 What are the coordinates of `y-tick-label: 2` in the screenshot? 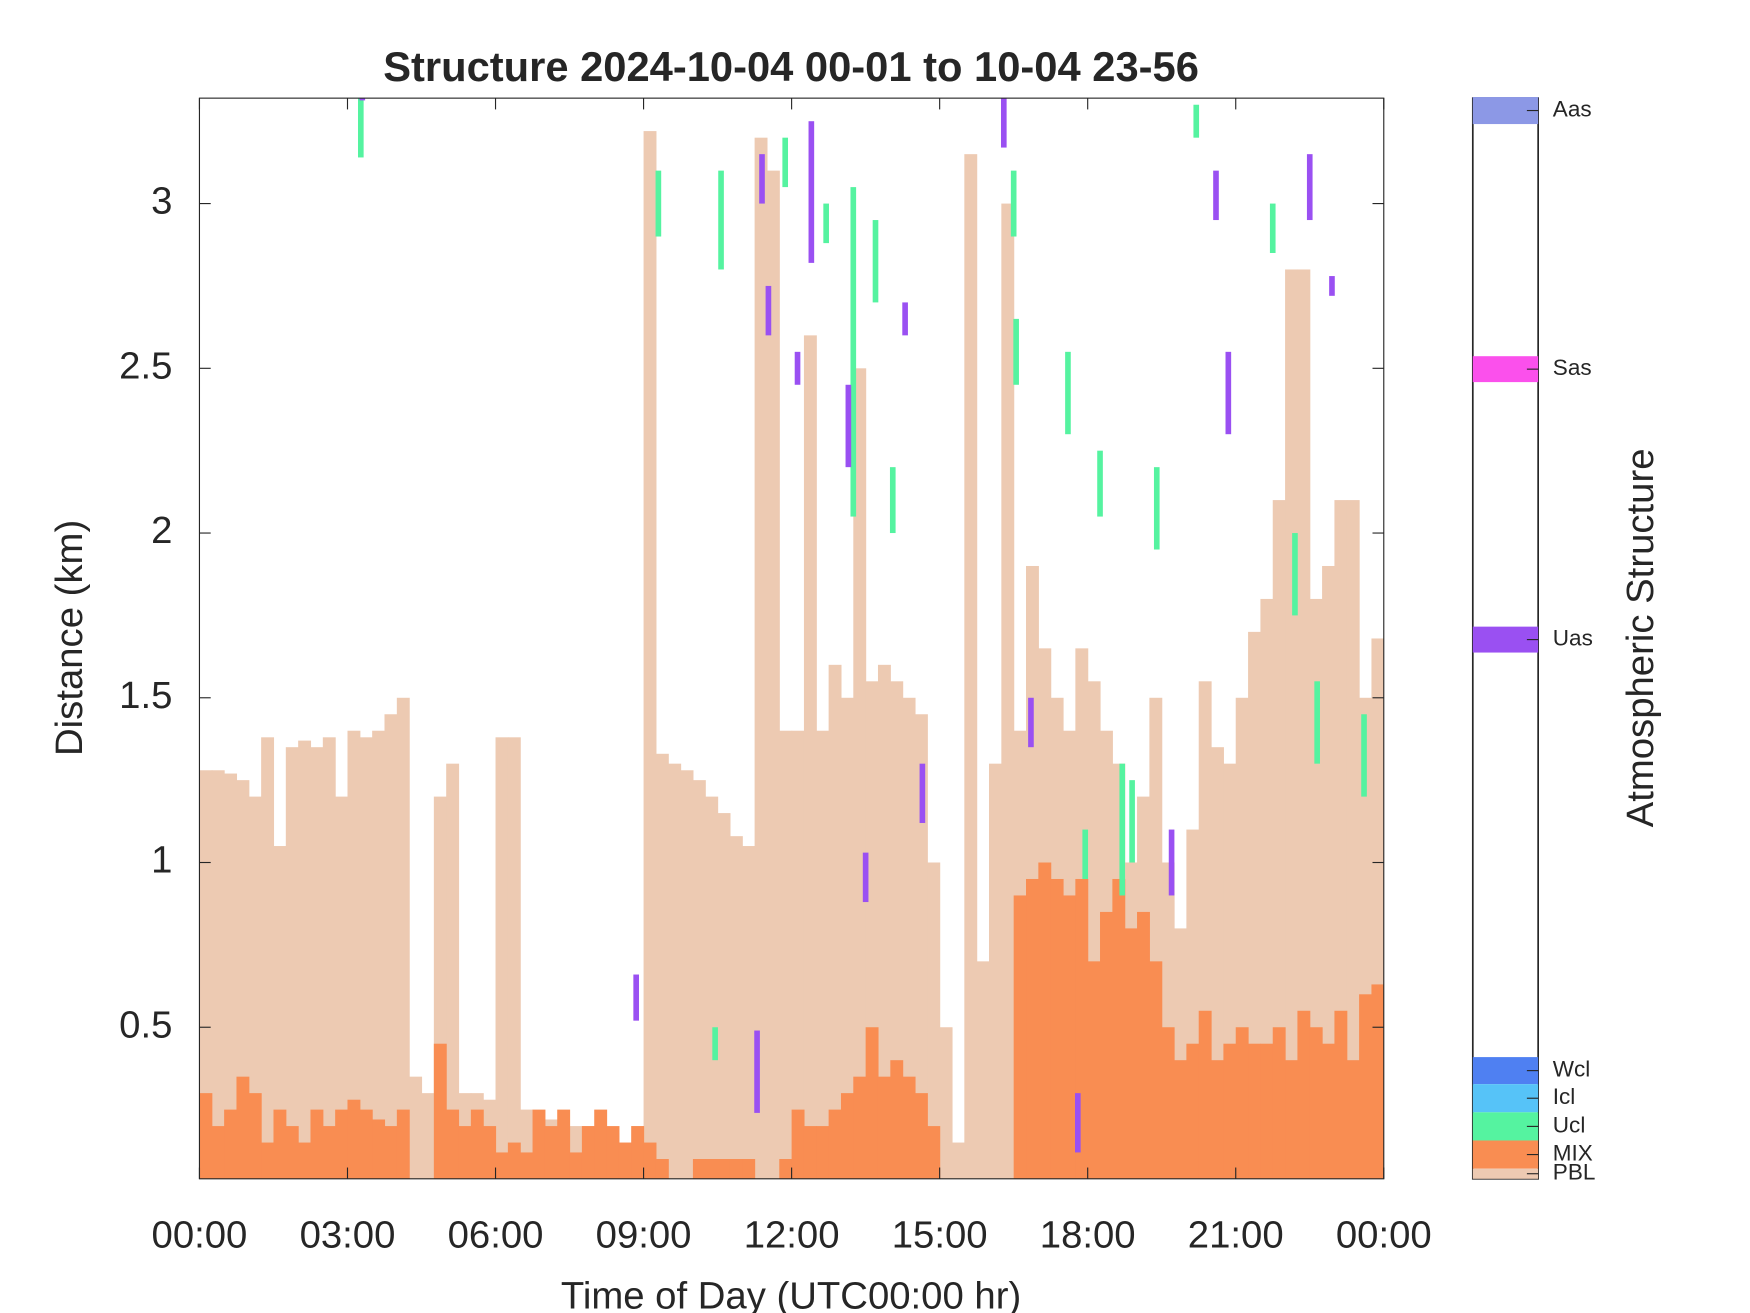 It's located at (161, 530).